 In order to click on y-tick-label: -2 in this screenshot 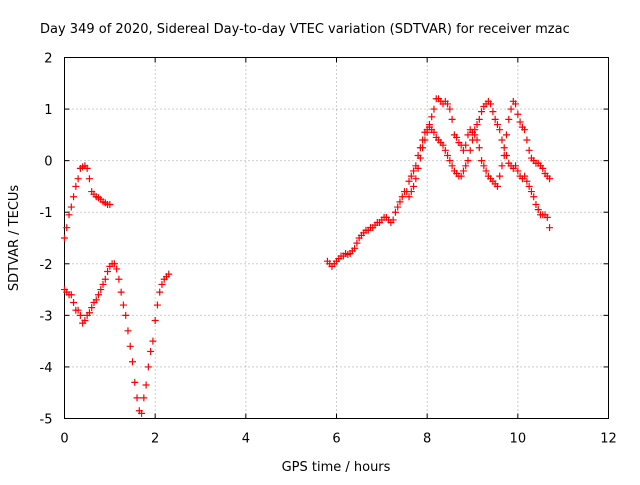, I will do `click(46, 265)`.